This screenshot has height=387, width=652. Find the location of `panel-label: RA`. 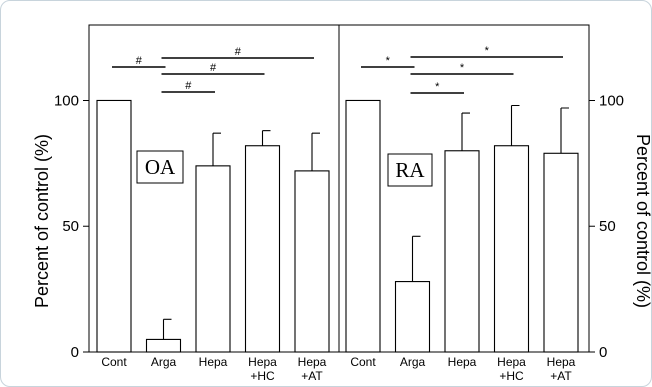

panel-label: RA is located at coordinates (410, 170).